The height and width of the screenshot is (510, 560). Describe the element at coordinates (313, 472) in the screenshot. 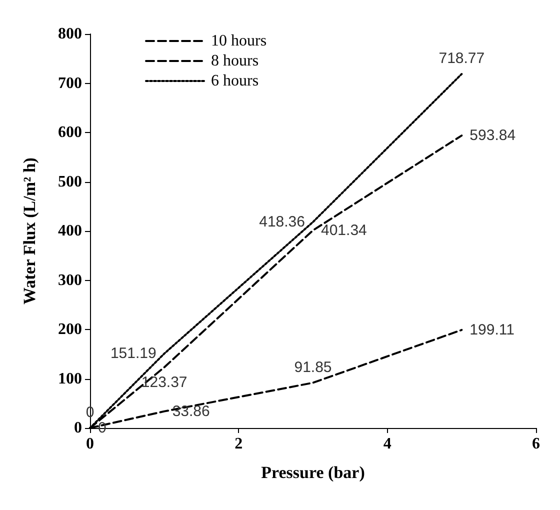

I see `x-axis-title: Pressure (bar)` at that location.